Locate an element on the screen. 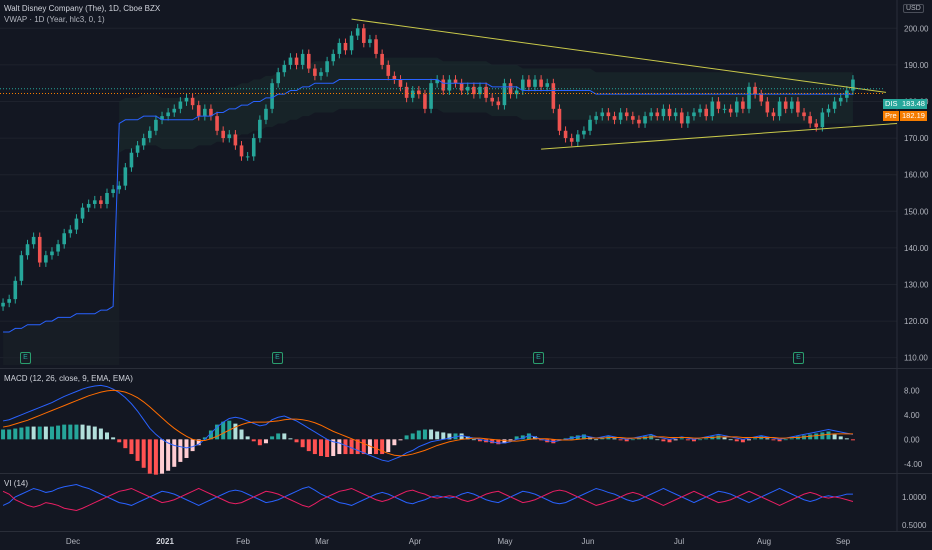 Image resolution: width=932 pixels, height=550 pixels. vwap-legend: VWAP · 1D (Year, hlc3, 0, 1) is located at coordinates (54, 19).